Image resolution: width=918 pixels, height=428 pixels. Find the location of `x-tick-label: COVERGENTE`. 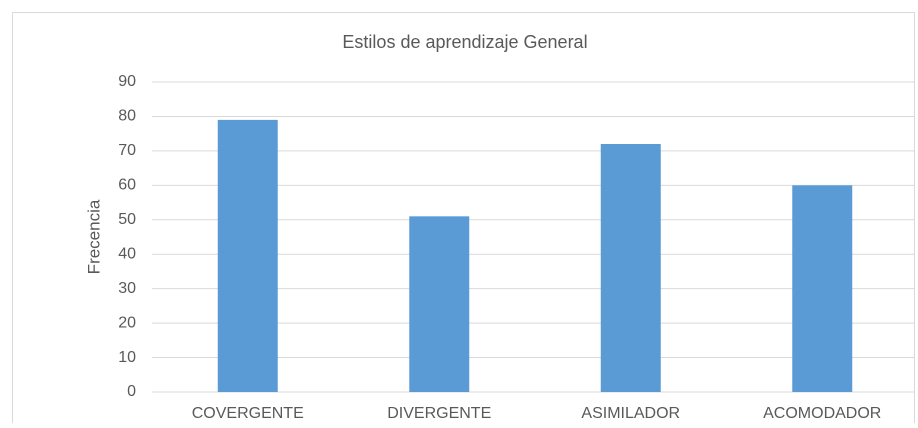

x-tick-label: COVERGENTE is located at coordinates (248, 413).